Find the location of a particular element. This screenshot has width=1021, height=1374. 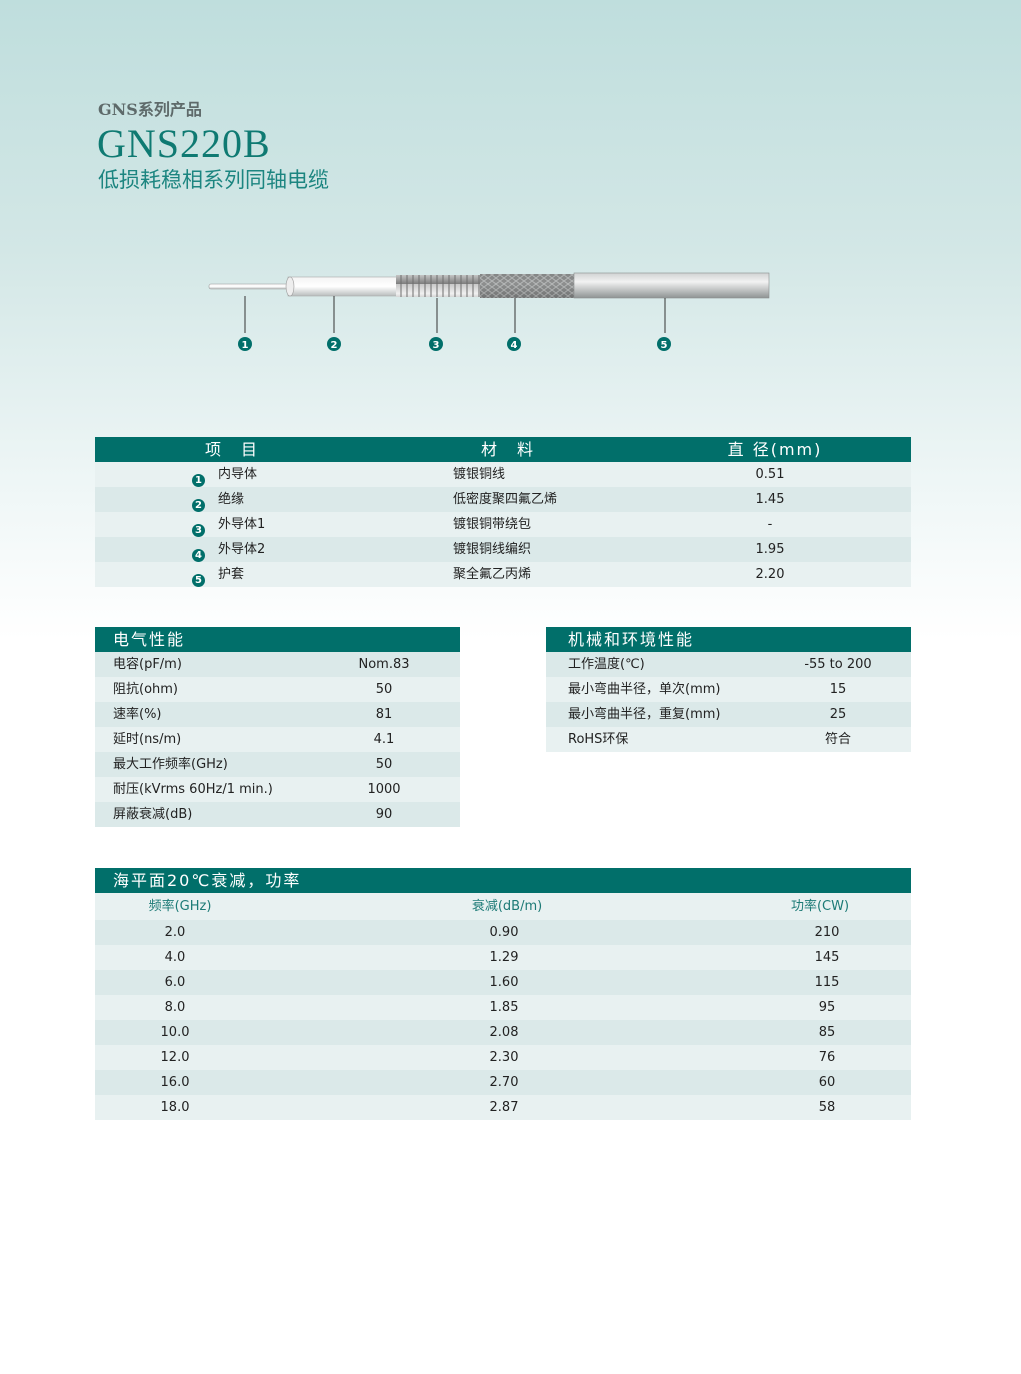

callout-1: 1 is located at coordinates (245, 344).